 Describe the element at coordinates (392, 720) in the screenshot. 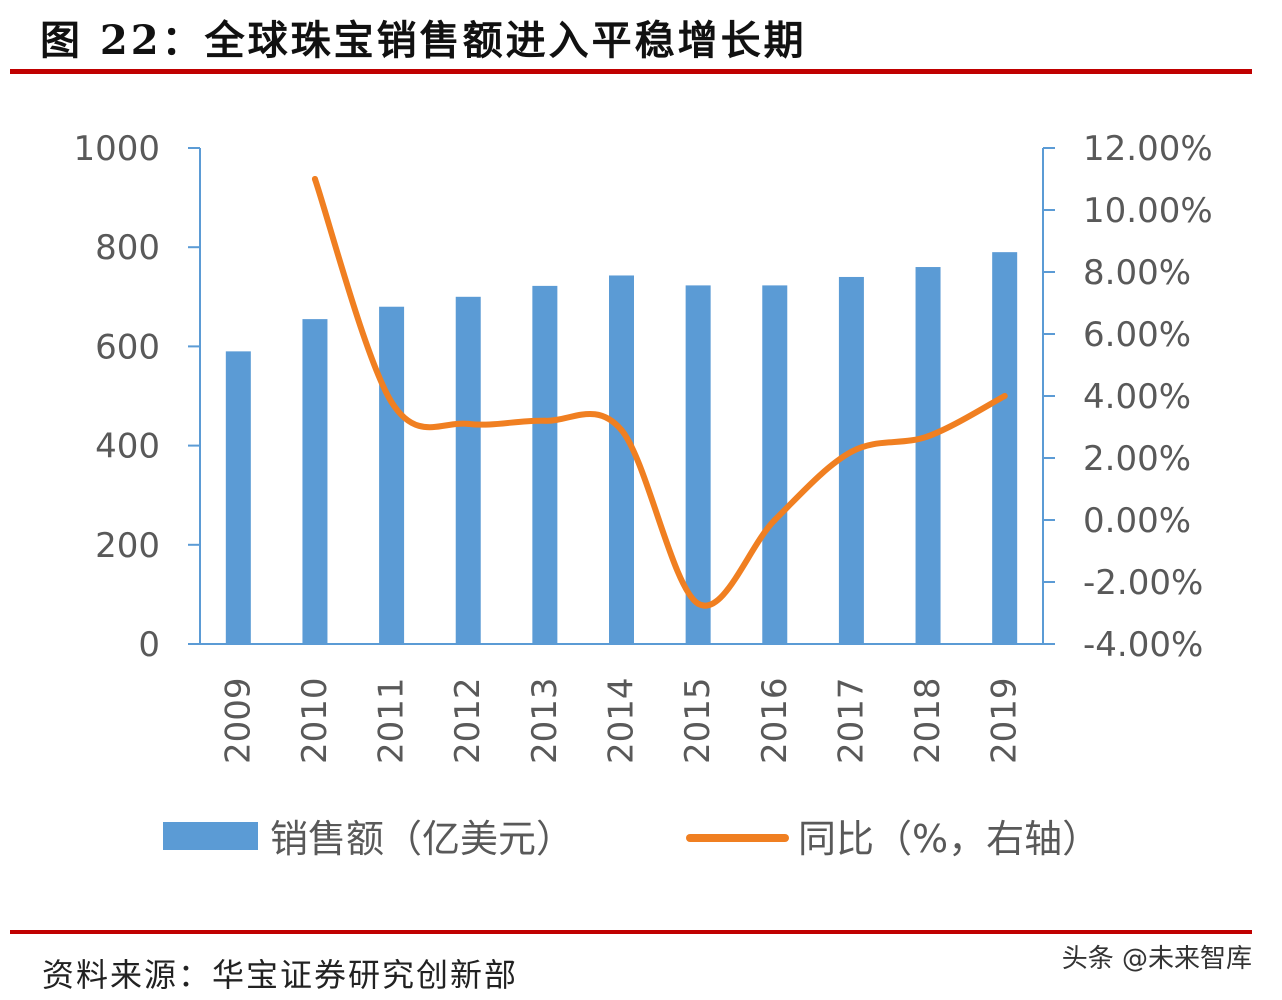

I see `x-tick-label-2011: 2011` at that location.